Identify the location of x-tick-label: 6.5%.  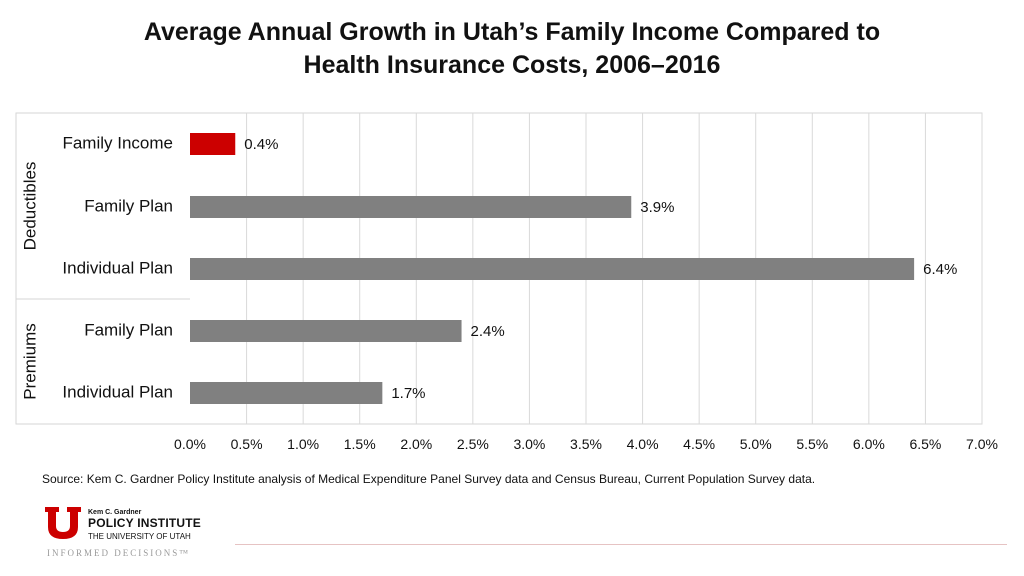
(925, 444).